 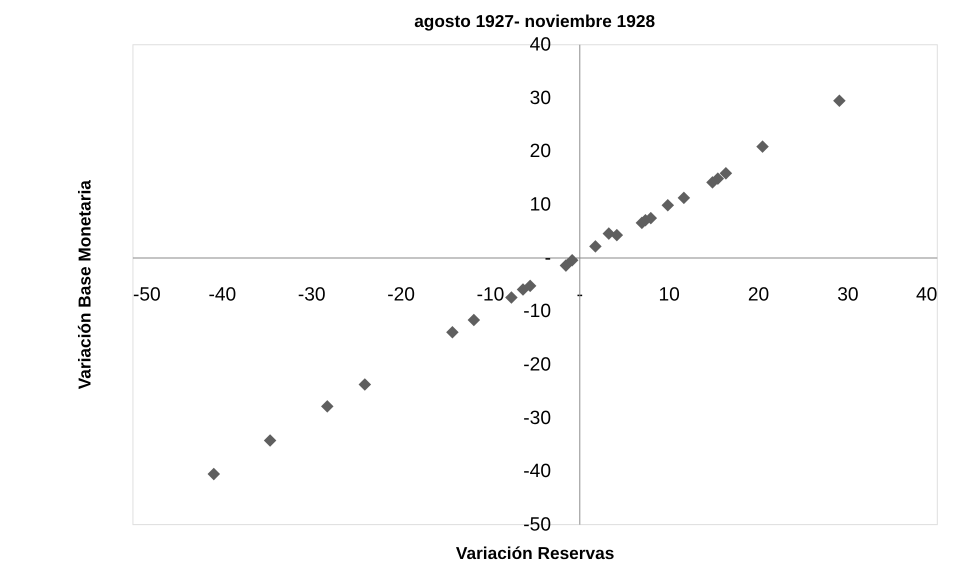 What do you see at coordinates (537, 418) in the screenshot?
I see `y-tick-label: -30` at bounding box center [537, 418].